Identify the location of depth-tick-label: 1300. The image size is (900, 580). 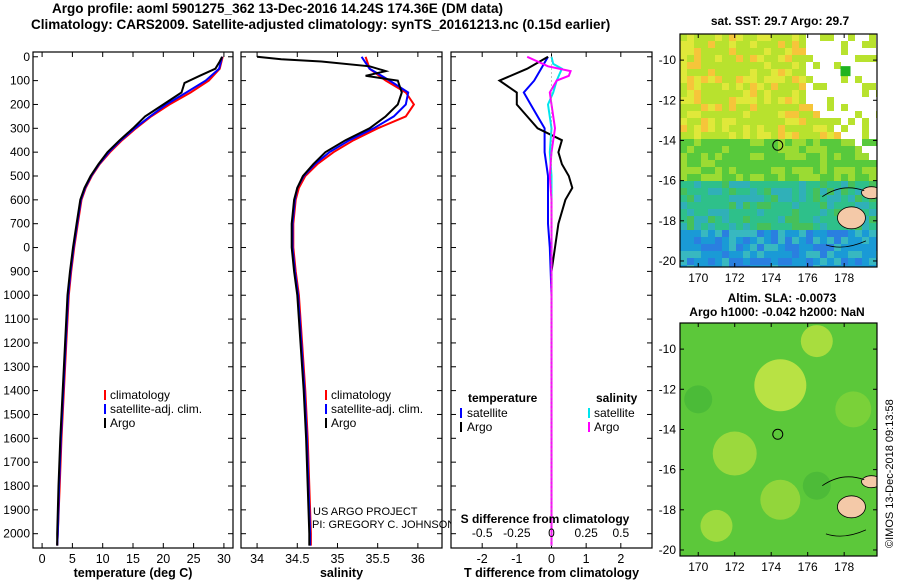
(16, 367).